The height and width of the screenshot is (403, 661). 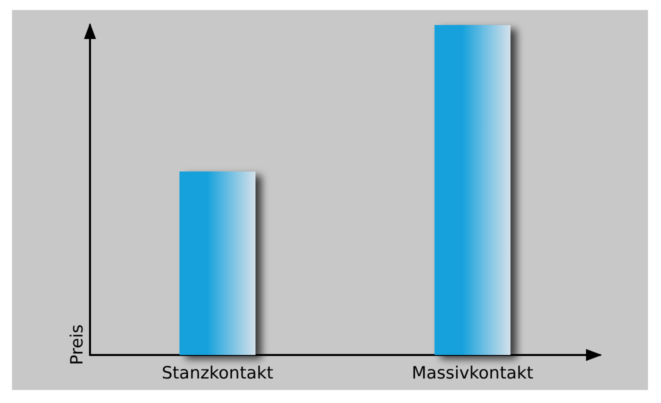 I want to click on y-axis-title: Preis, so click(x=78, y=344).